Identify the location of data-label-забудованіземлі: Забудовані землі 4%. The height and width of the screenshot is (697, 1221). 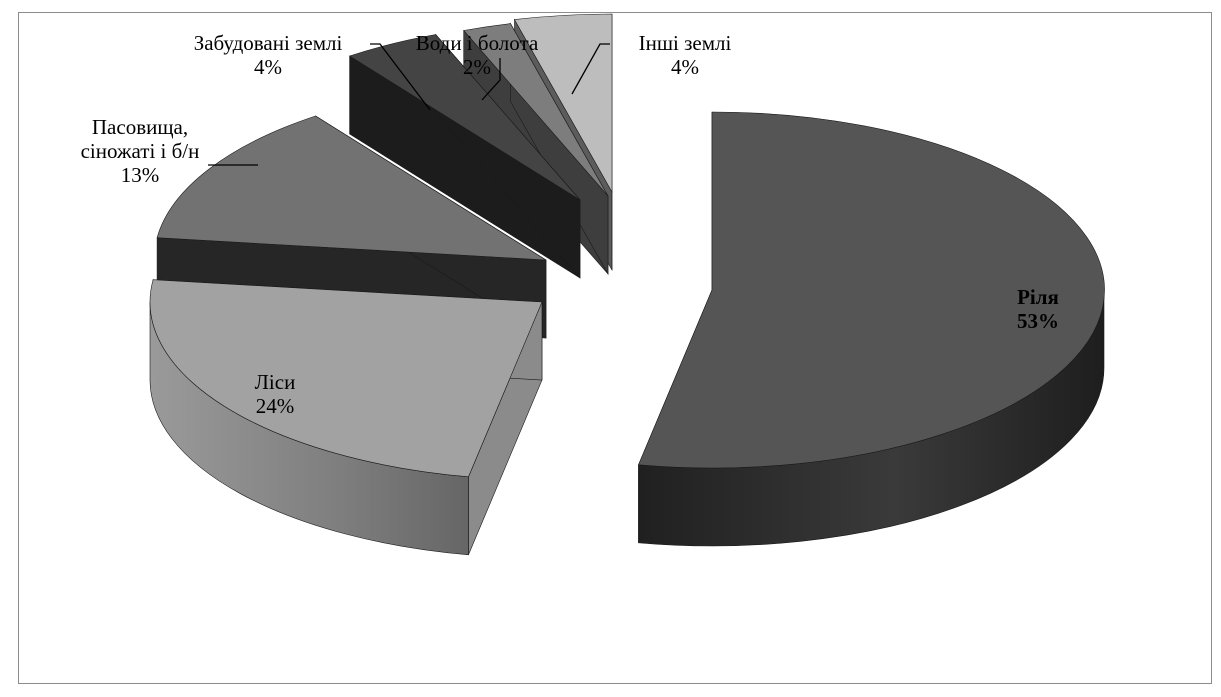
(268, 55).